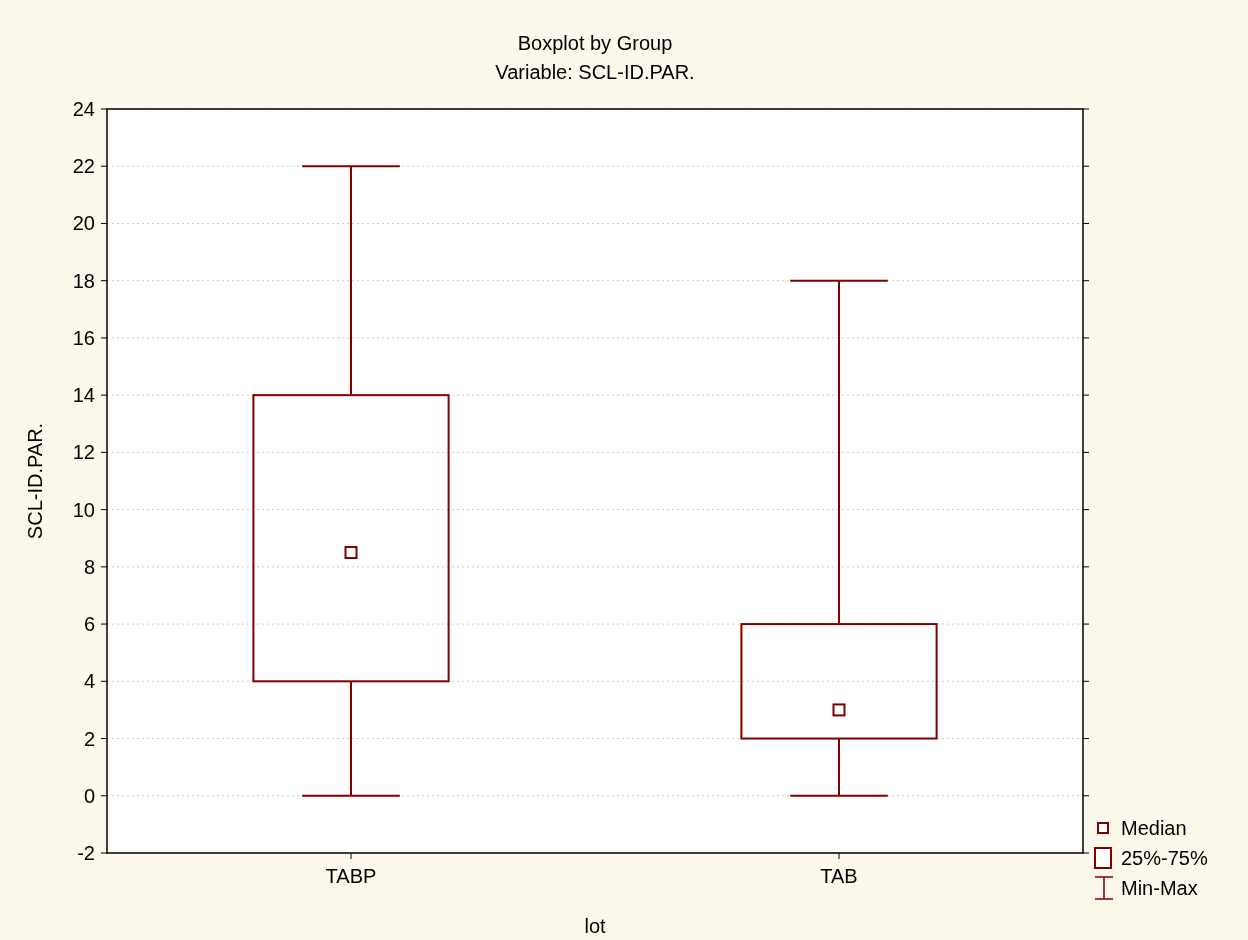  Describe the element at coordinates (83, 452) in the screenshot. I see `y-tick-label: 12` at that location.